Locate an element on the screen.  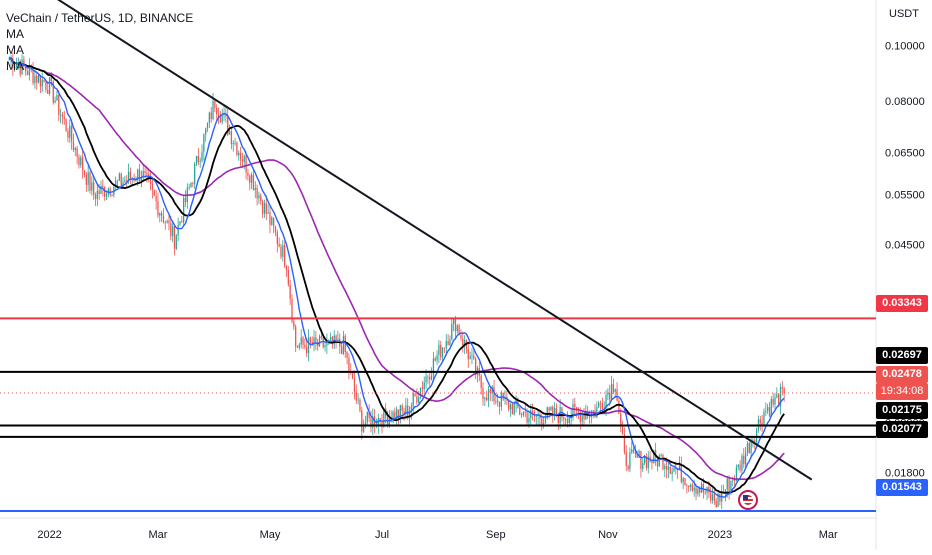
indicator-ma-3: MA is located at coordinates (15, 66).